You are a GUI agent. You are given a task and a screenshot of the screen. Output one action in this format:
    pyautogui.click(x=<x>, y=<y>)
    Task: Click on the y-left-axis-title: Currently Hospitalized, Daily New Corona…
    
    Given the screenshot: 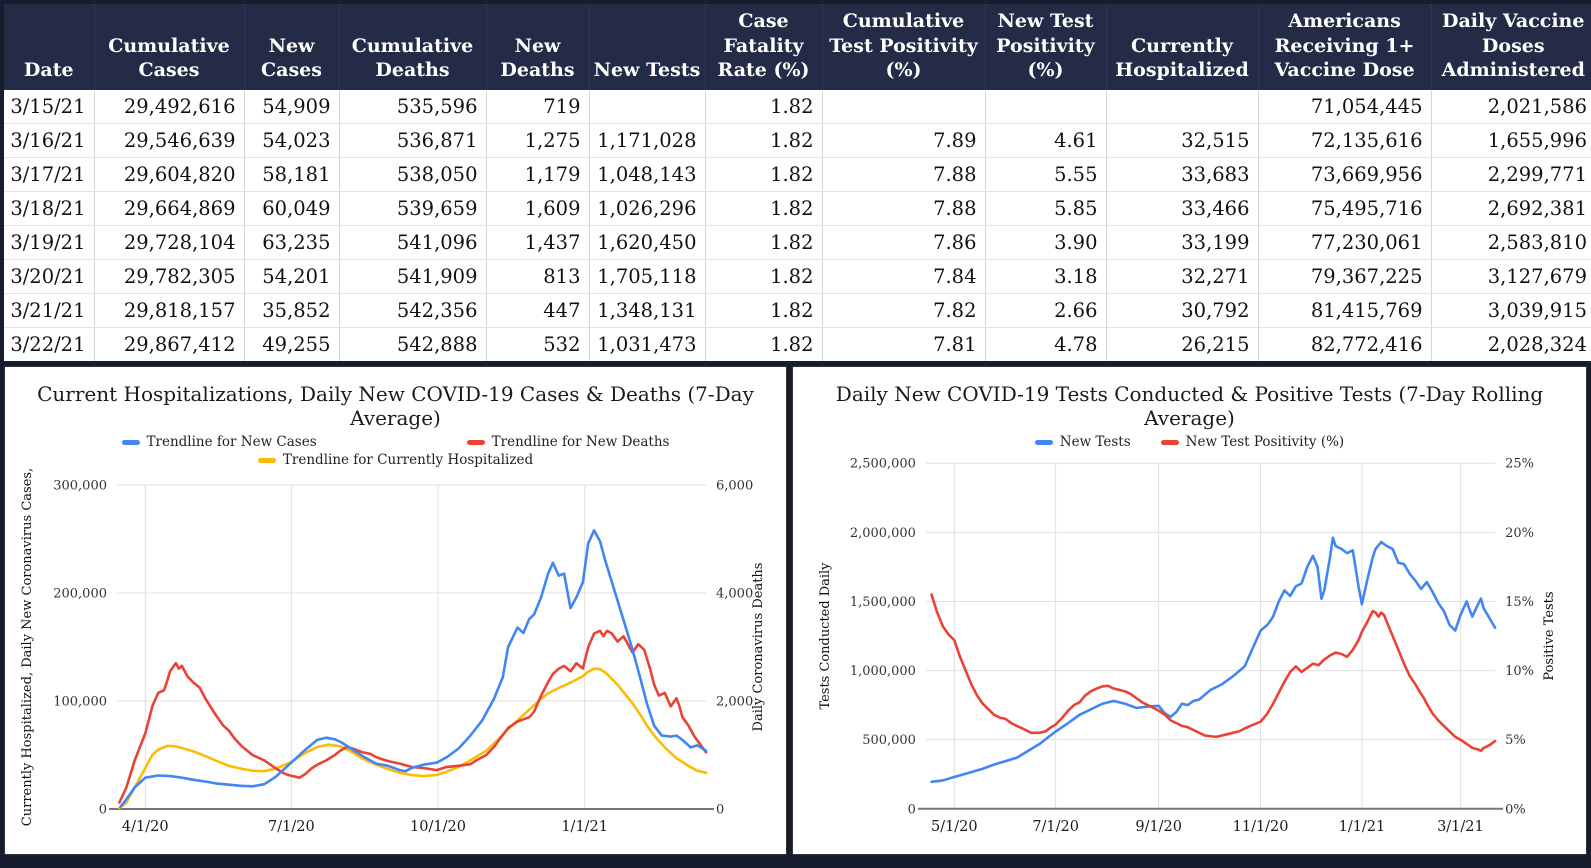 What is the action you would take?
    pyautogui.click(x=27, y=647)
    